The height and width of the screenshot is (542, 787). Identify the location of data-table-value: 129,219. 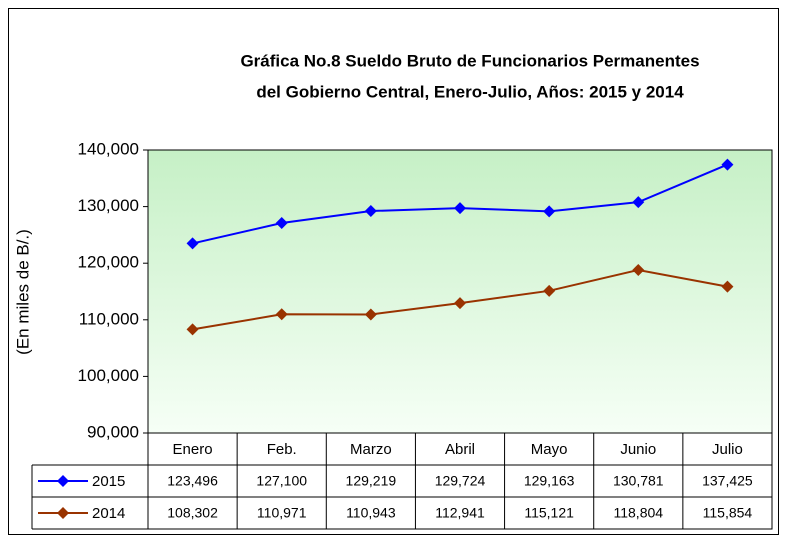
(371, 481).